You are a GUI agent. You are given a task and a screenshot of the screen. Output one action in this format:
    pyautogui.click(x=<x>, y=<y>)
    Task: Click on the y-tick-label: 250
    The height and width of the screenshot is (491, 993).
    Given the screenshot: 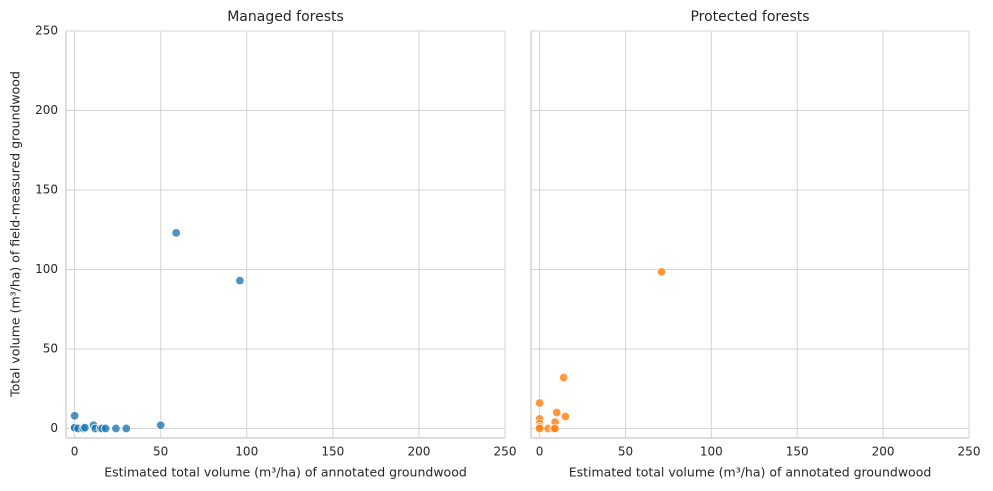 What is the action you would take?
    pyautogui.click(x=46, y=31)
    